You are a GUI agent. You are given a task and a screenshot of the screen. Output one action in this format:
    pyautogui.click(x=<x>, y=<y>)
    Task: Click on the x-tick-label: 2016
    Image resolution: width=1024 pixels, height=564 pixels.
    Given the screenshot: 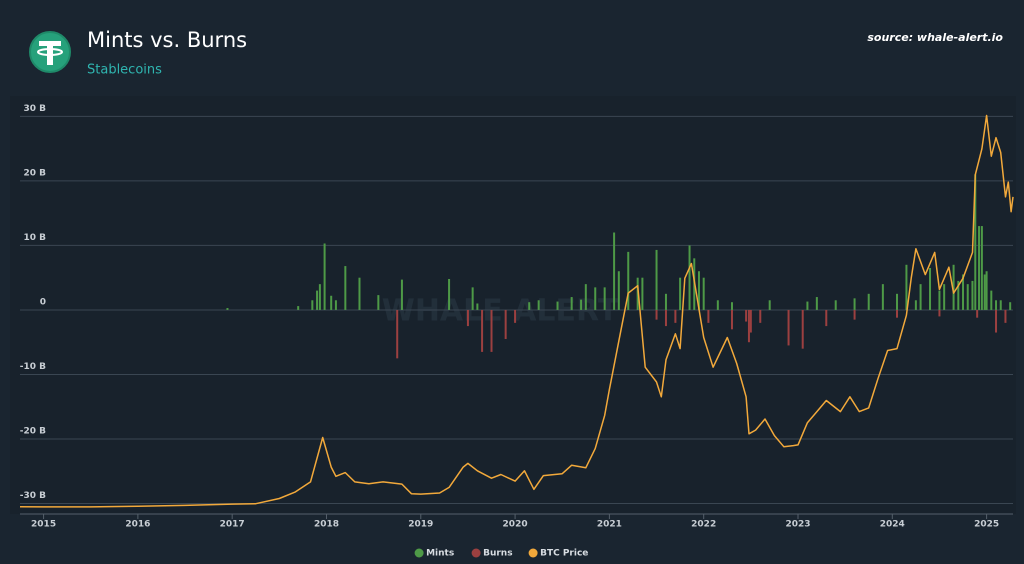 What is the action you would take?
    pyautogui.click(x=137, y=525)
    